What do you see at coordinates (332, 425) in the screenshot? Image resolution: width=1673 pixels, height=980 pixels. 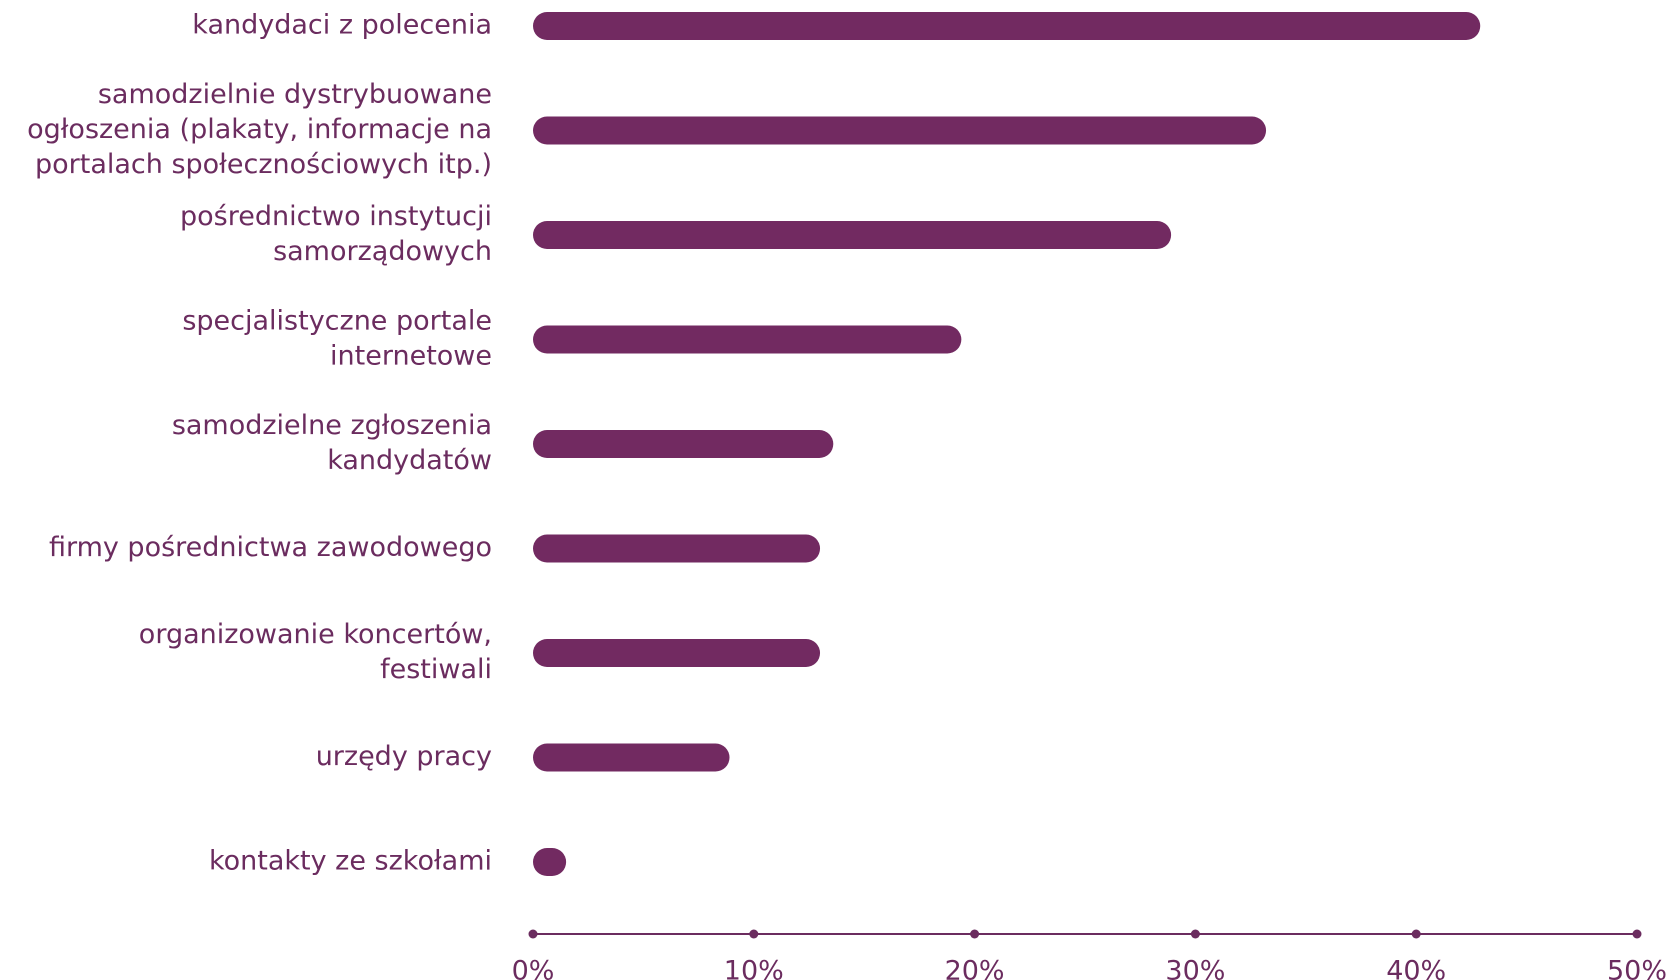 I see `category-label: samodzielne zgłoszenia` at bounding box center [332, 425].